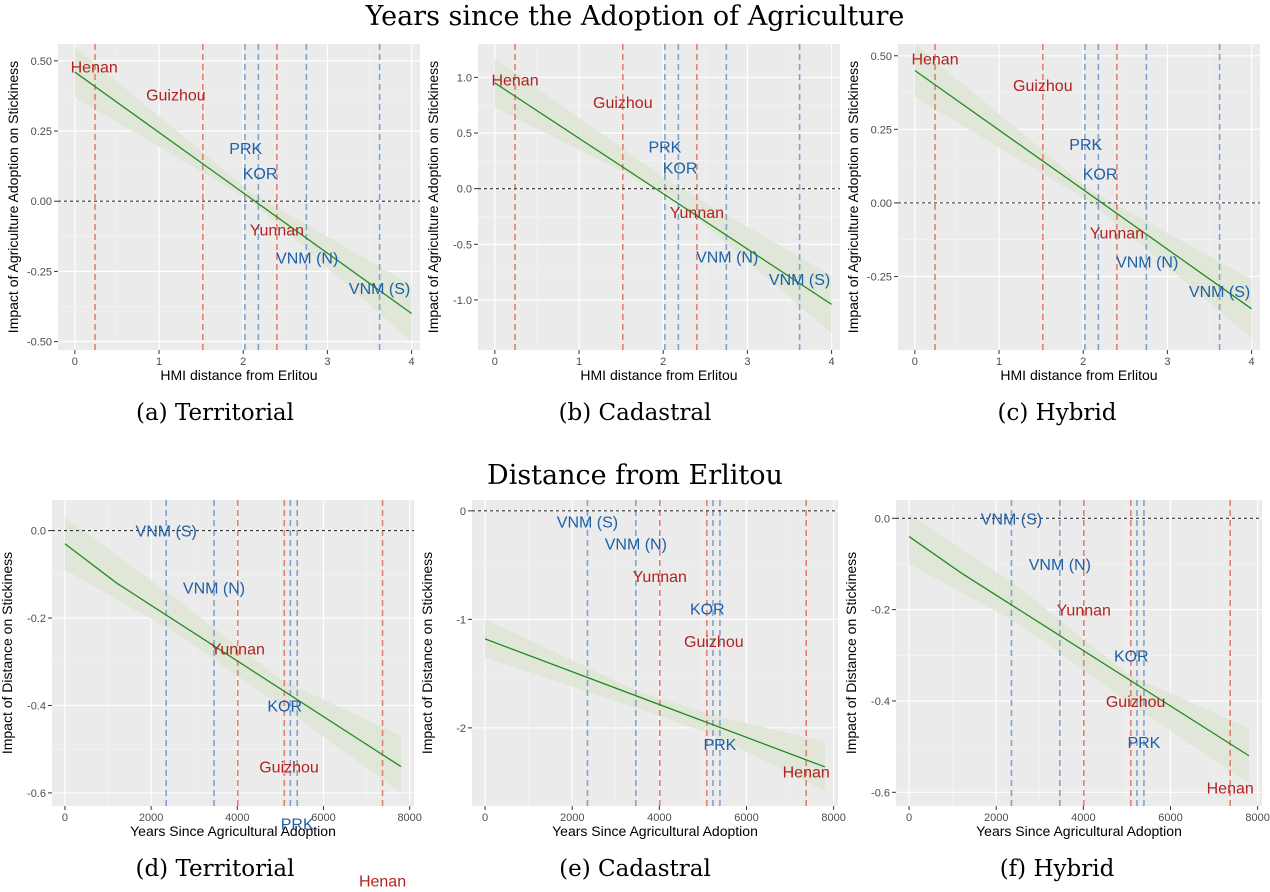  I want to click on caption-c: (c) Hybrid, so click(1057, 413).